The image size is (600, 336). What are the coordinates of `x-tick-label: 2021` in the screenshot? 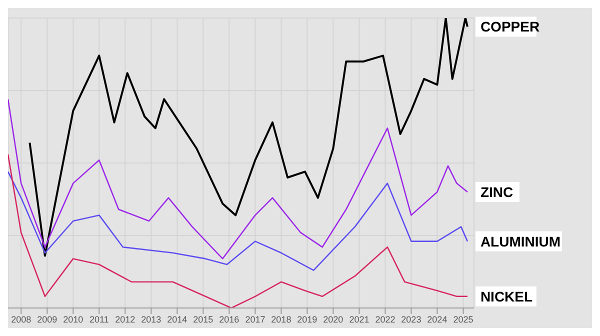 It's located at (359, 319).